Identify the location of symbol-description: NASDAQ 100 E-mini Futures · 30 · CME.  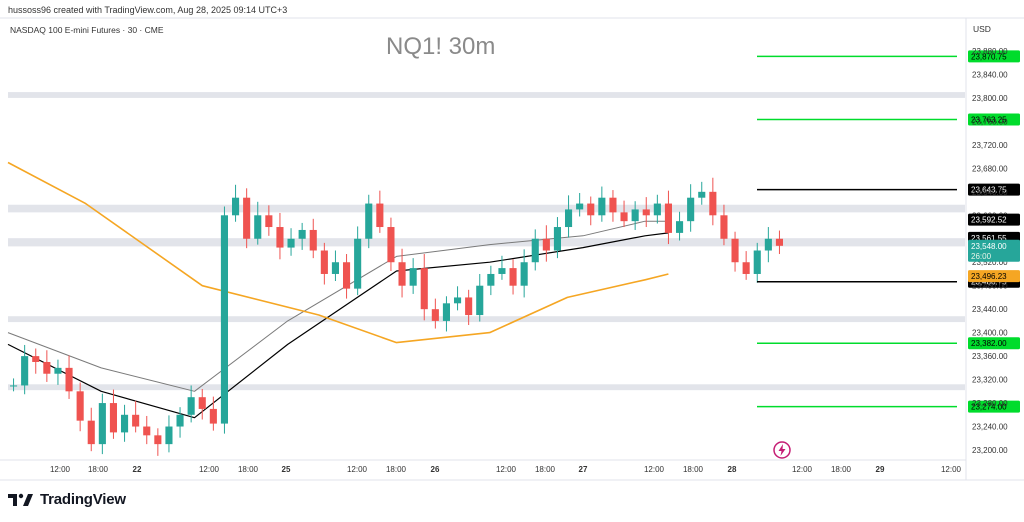
(87, 30).